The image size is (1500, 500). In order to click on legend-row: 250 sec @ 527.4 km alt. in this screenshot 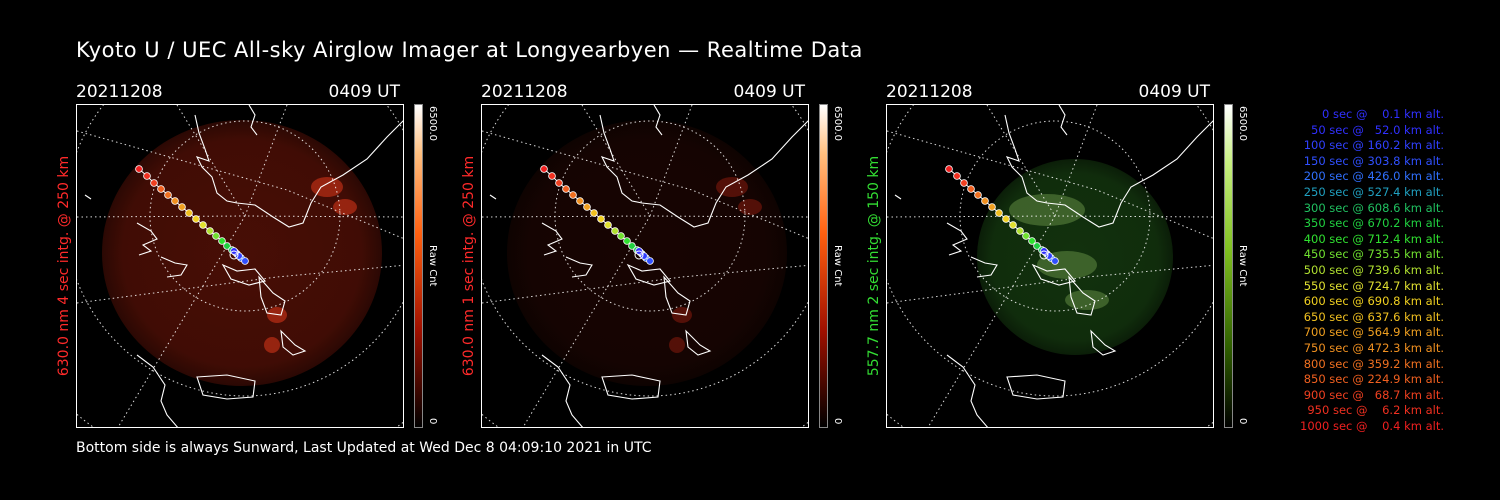, I will do `click(1373, 191)`.